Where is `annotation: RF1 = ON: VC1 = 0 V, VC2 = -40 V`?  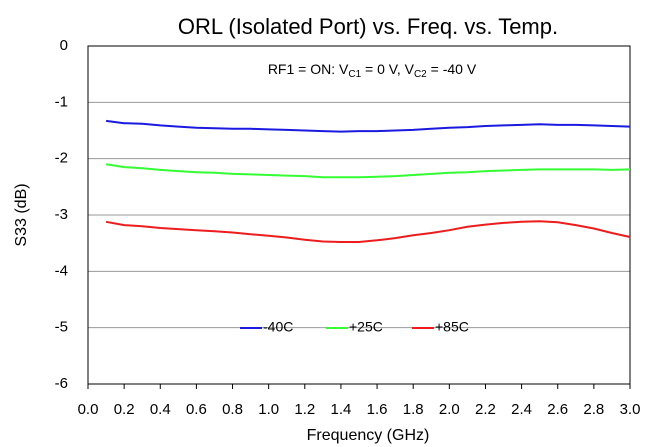 annotation: RF1 = ON: VC1 = 0 V, VC2 = -40 V is located at coordinates (372, 70).